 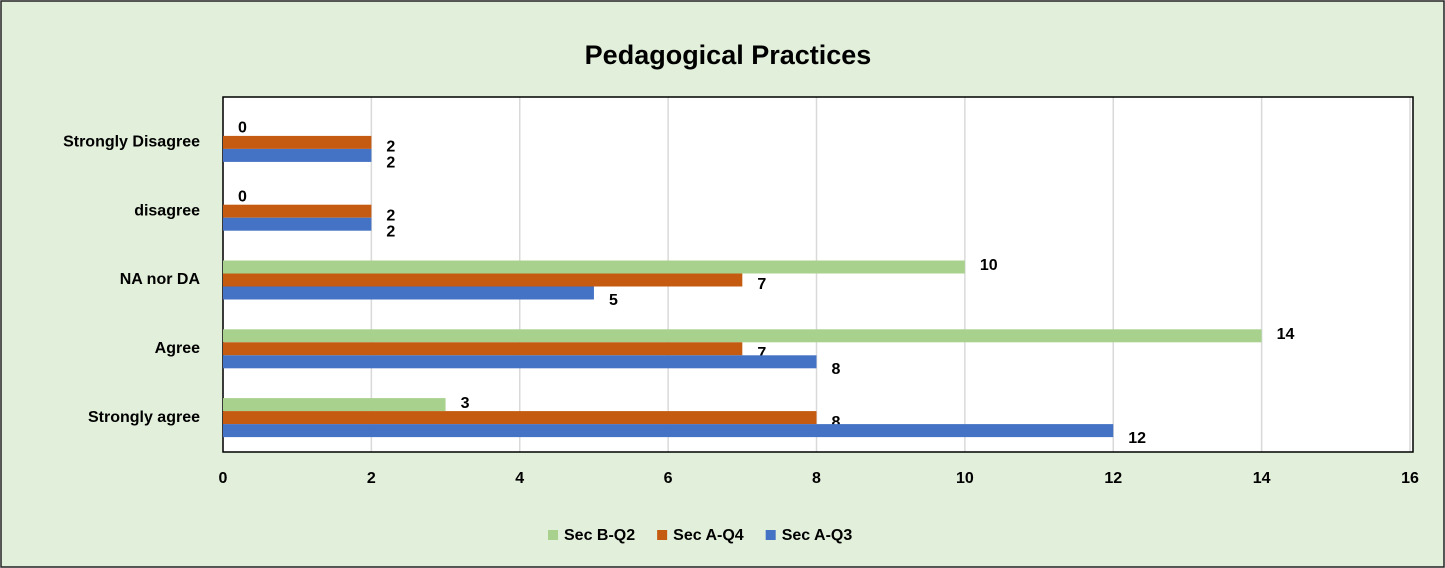 I want to click on y-tick-label: Agree, so click(x=177, y=348).